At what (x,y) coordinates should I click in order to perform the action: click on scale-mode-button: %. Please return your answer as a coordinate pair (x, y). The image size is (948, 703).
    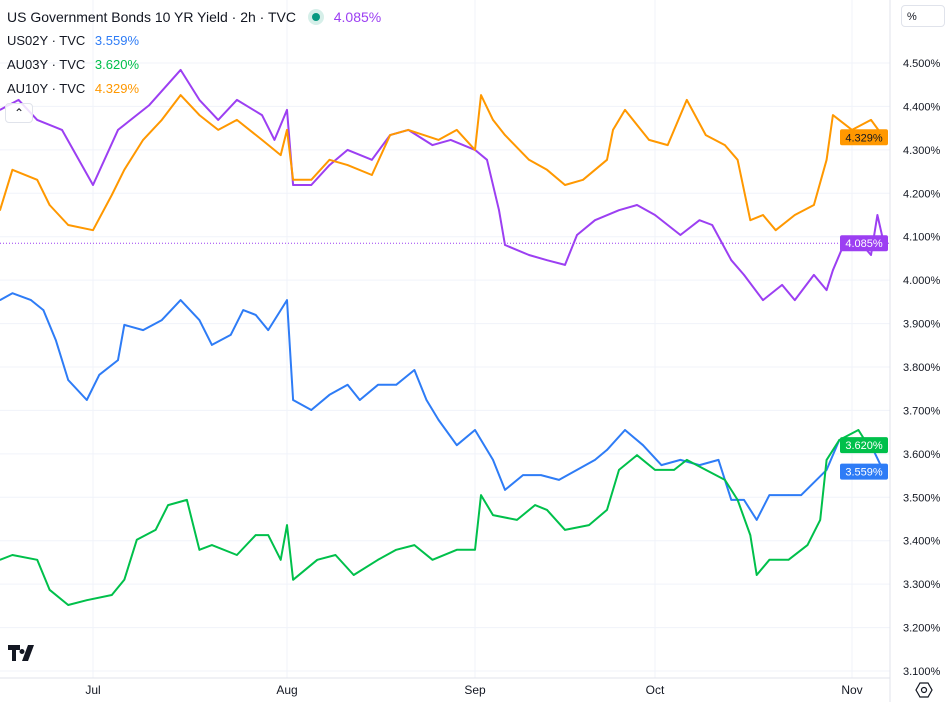
    Looking at the image, I should click on (923, 16).